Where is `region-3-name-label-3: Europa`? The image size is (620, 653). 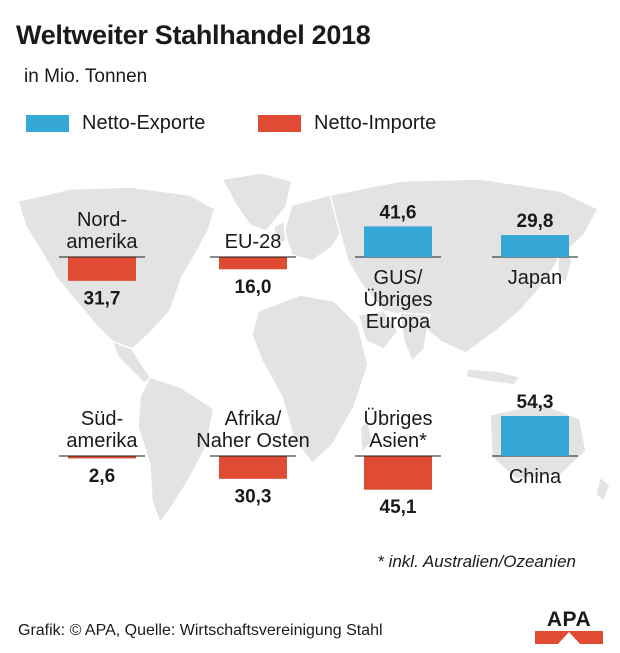
region-3-name-label-3: Europa is located at coordinates (398, 322).